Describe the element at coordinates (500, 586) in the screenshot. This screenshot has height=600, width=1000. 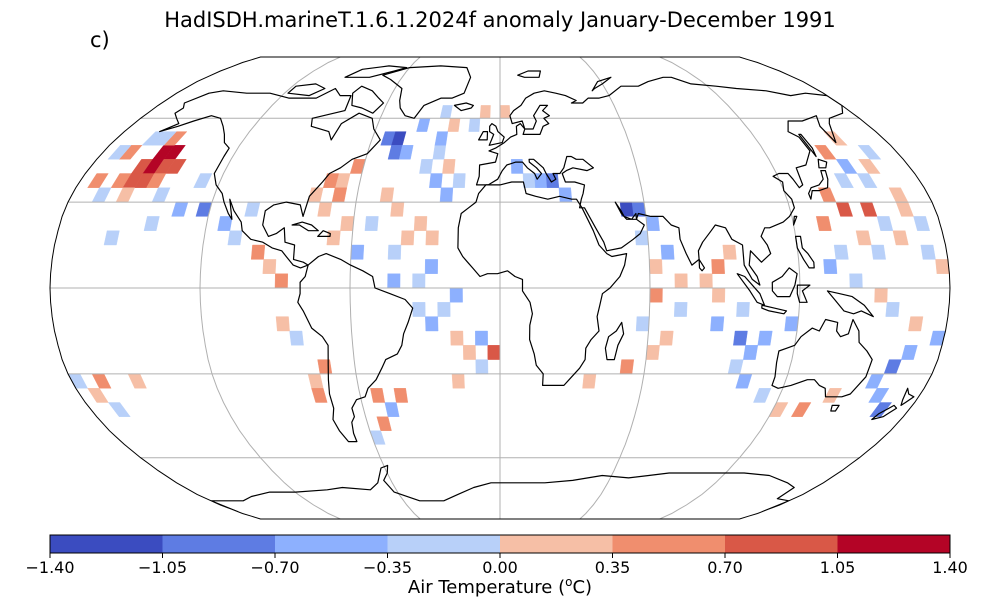
I see `colorbar-label: Air Temperature (oC)` at that location.